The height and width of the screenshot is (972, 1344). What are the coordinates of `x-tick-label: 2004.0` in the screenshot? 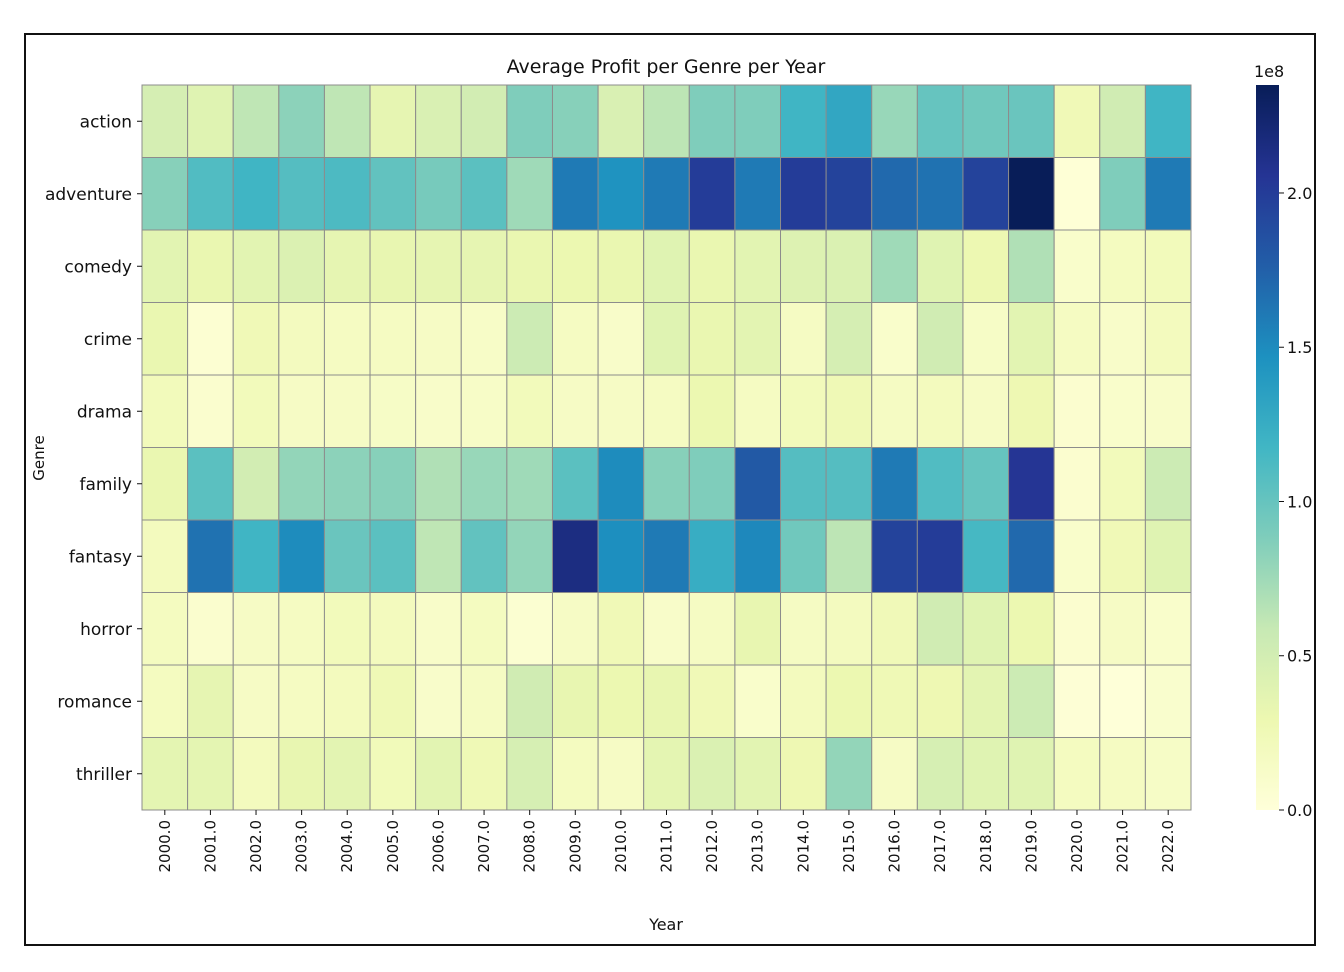 It's located at (347, 846).